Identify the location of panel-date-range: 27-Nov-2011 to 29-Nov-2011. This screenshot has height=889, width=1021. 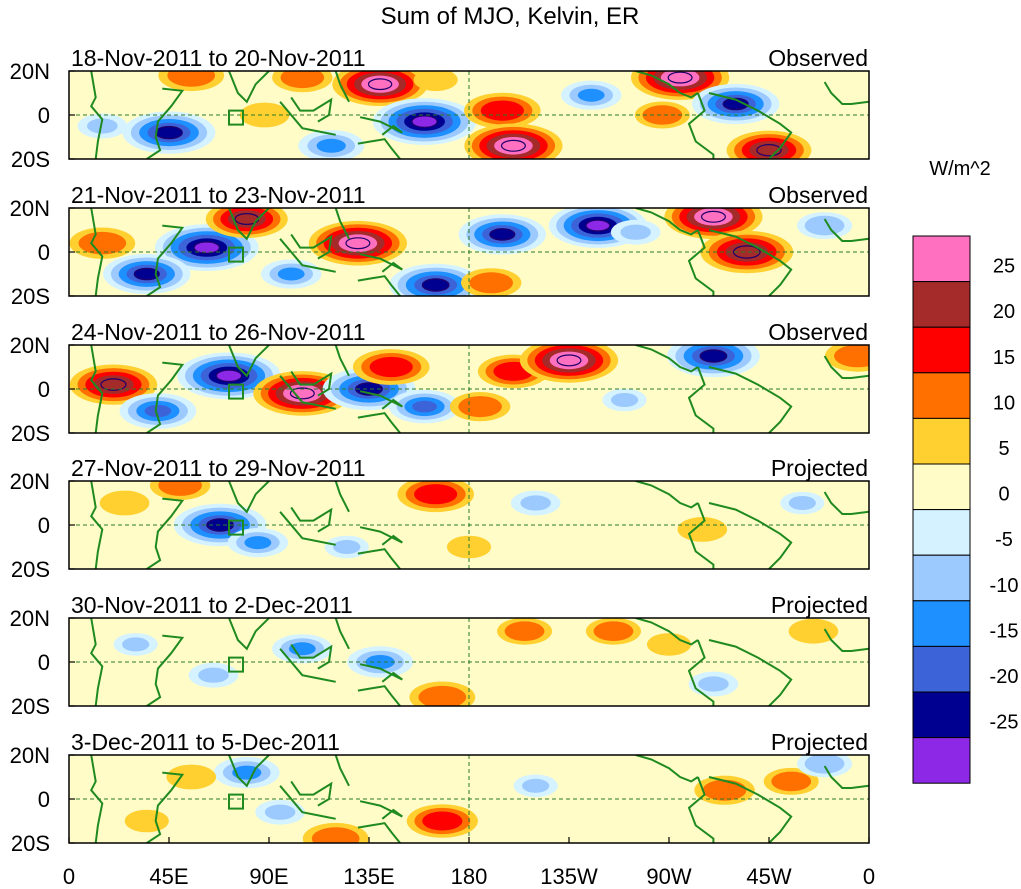
(218, 468).